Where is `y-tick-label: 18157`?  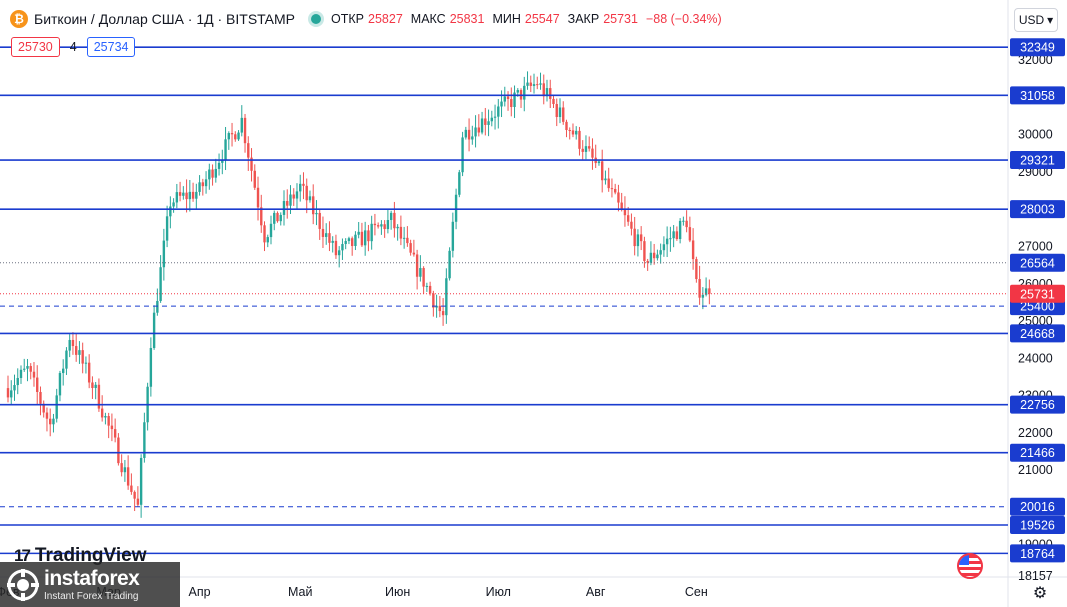 y-tick-label: 18157 is located at coordinates (1035, 576).